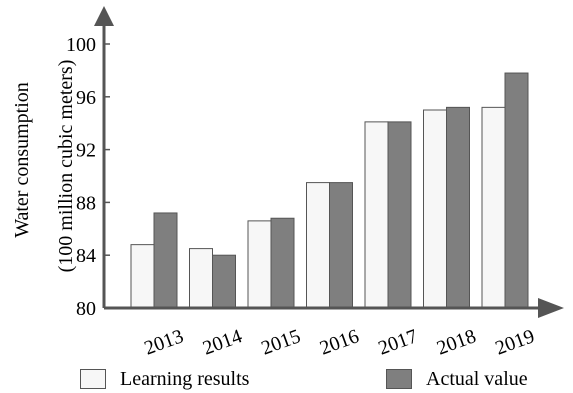  What do you see at coordinates (282, 263) in the screenshot?
I see `bar-actual-2015` at bounding box center [282, 263].